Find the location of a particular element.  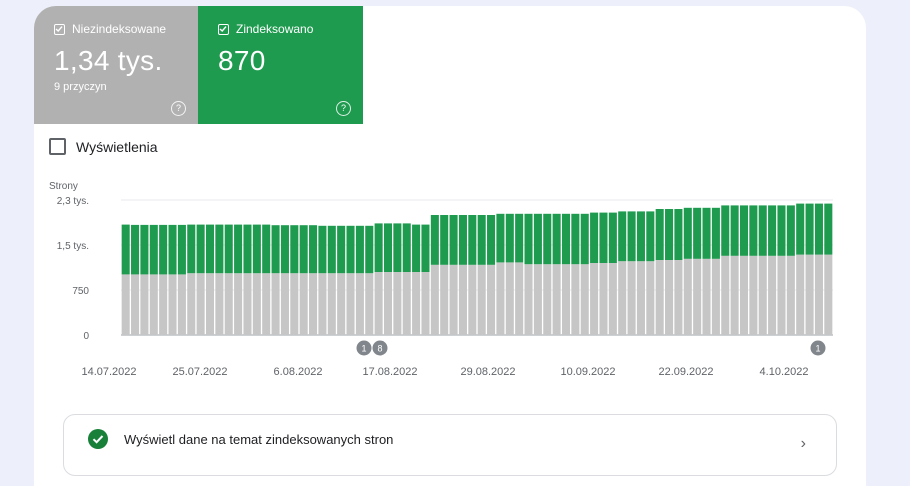

y-tick-label: 0 is located at coordinates (86, 336).